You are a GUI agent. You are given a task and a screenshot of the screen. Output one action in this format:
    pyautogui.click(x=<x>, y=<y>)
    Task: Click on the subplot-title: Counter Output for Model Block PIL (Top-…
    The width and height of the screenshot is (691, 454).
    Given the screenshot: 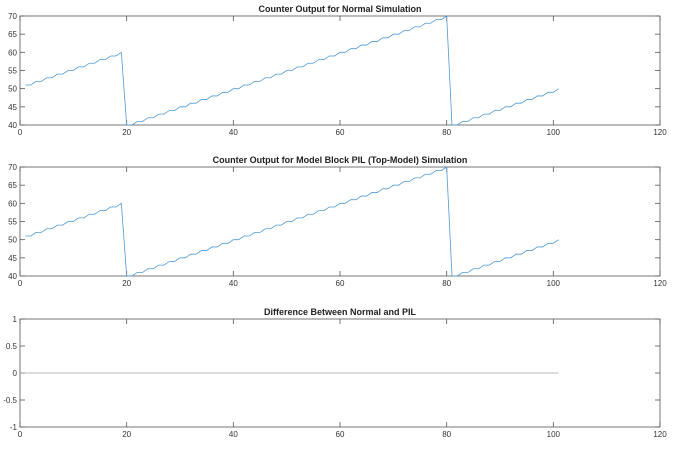 What is the action you would take?
    pyautogui.click(x=340, y=160)
    